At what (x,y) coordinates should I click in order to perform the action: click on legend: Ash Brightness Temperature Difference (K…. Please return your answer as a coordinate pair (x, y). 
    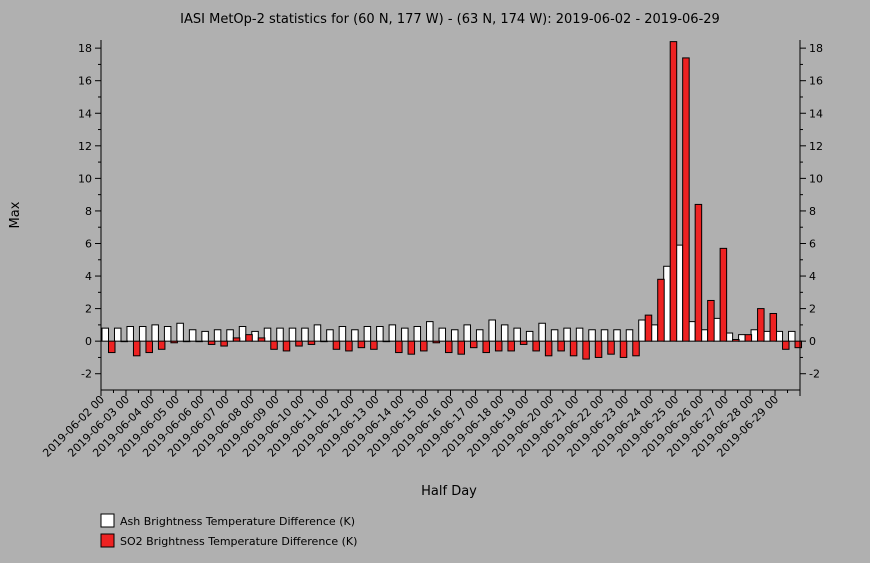
    Looking at the image, I should click on (228, 530).